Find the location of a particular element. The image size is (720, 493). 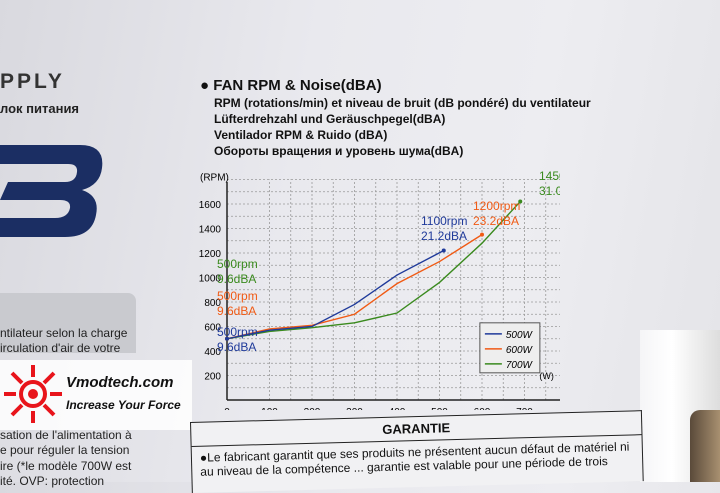

subtitle-spanish: Ventilador RPM & Ruido (dBA) is located at coordinates (300, 135).